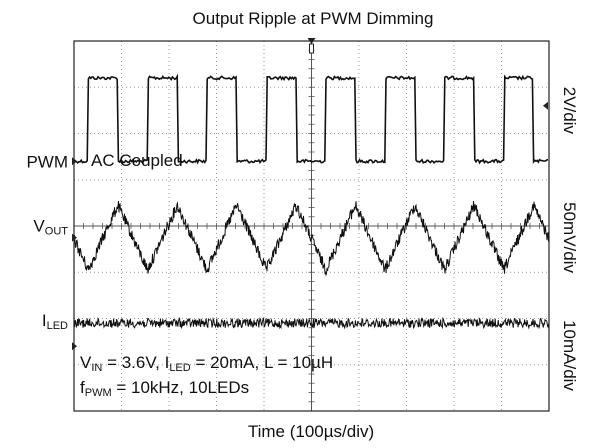 Image resolution: width=591 pixels, height=448 pixels. I want to click on trigger-top-marker, so click(311, 41).